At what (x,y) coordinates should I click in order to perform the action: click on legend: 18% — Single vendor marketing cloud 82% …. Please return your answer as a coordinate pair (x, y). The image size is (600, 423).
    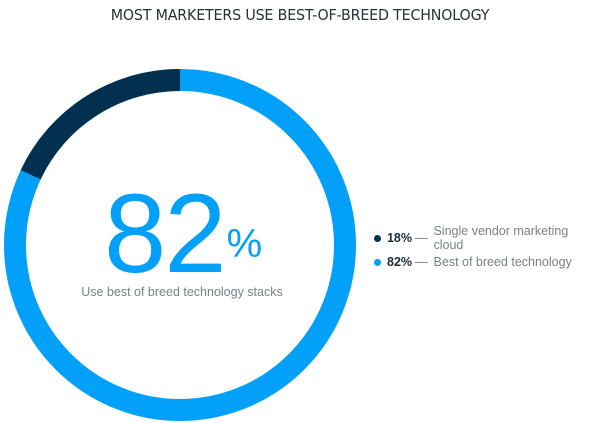
    Looking at the image, I should click on (487, 249).